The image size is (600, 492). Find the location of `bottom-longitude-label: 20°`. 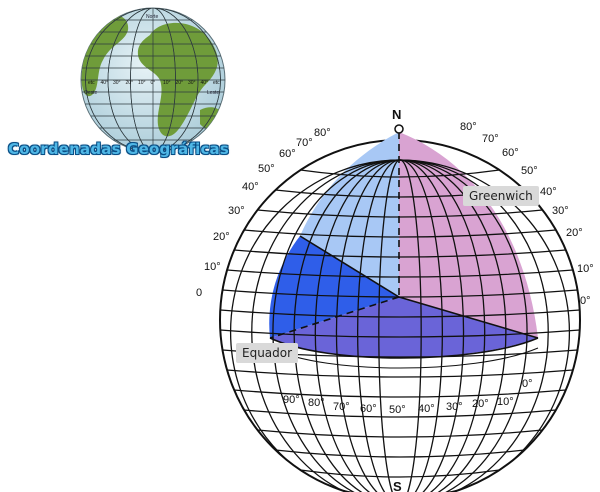

bottom-longitude-label: 20° is located at coordinates (480, 404).